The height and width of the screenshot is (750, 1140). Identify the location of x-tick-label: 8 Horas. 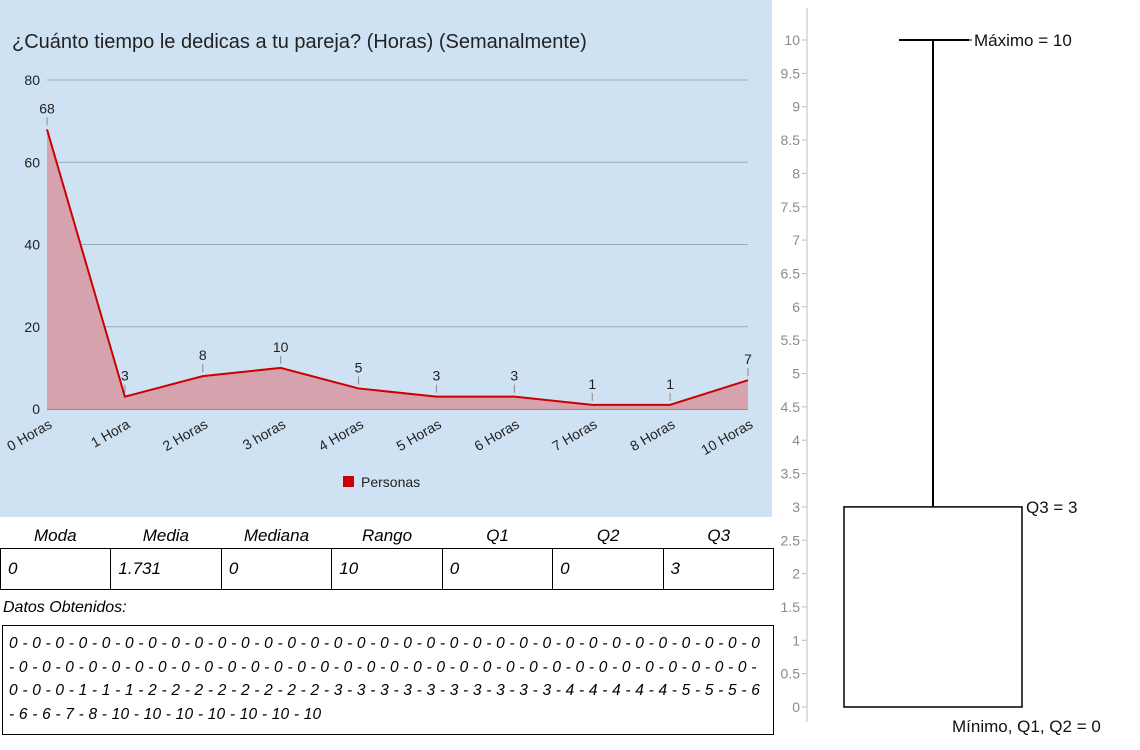
(652, 435).